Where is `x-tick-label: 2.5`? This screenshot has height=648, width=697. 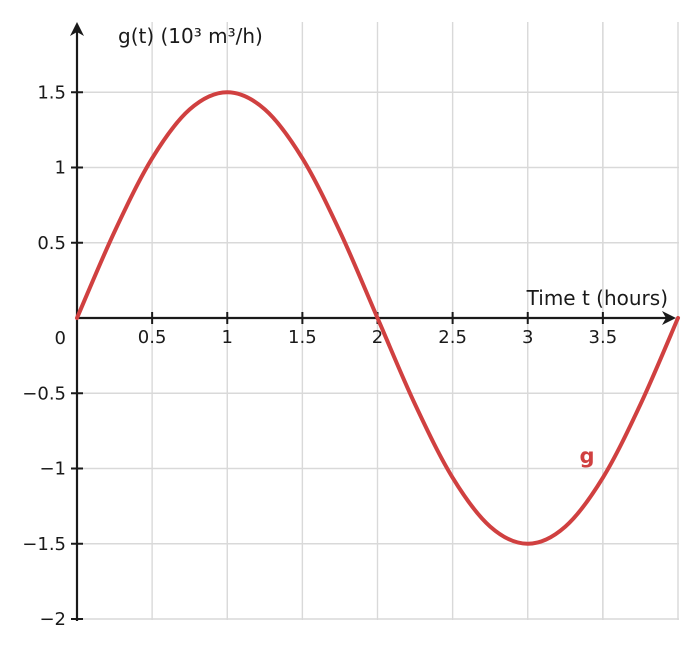 x-tick-label: 2.5 is located at coordinates (452, 337).